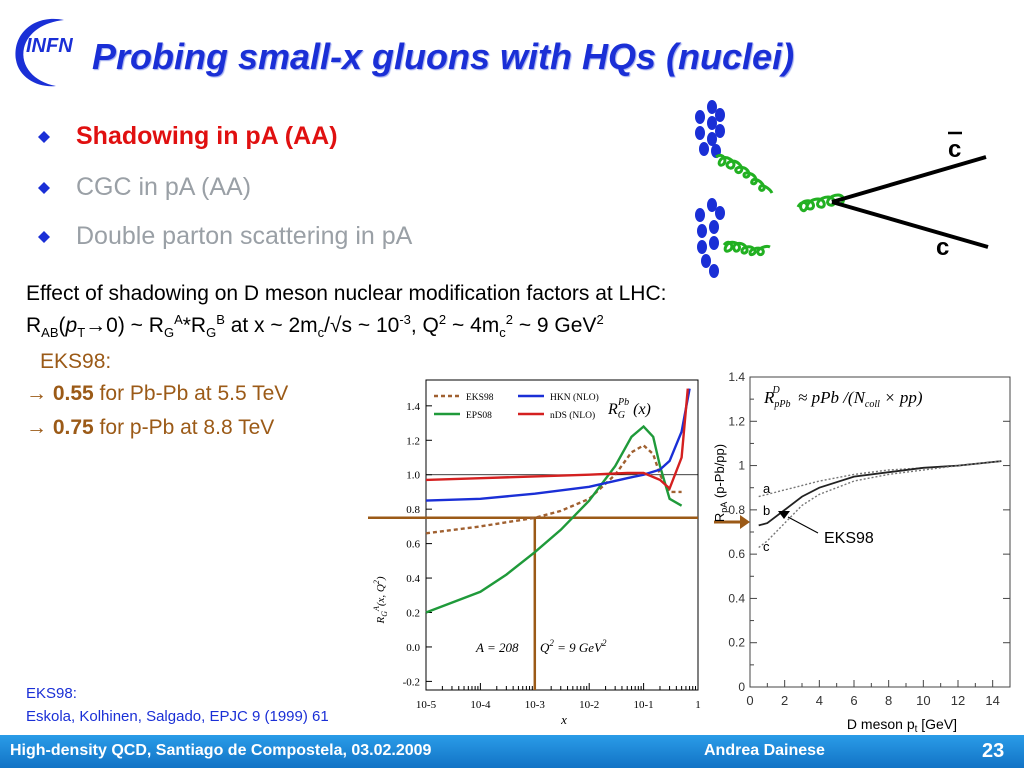  What do you see at coordinates (720, 483) in the screenshot?
I see `chart2-ylabel: RpA (p-Pb/pp)` at bounding box center [720, 483].